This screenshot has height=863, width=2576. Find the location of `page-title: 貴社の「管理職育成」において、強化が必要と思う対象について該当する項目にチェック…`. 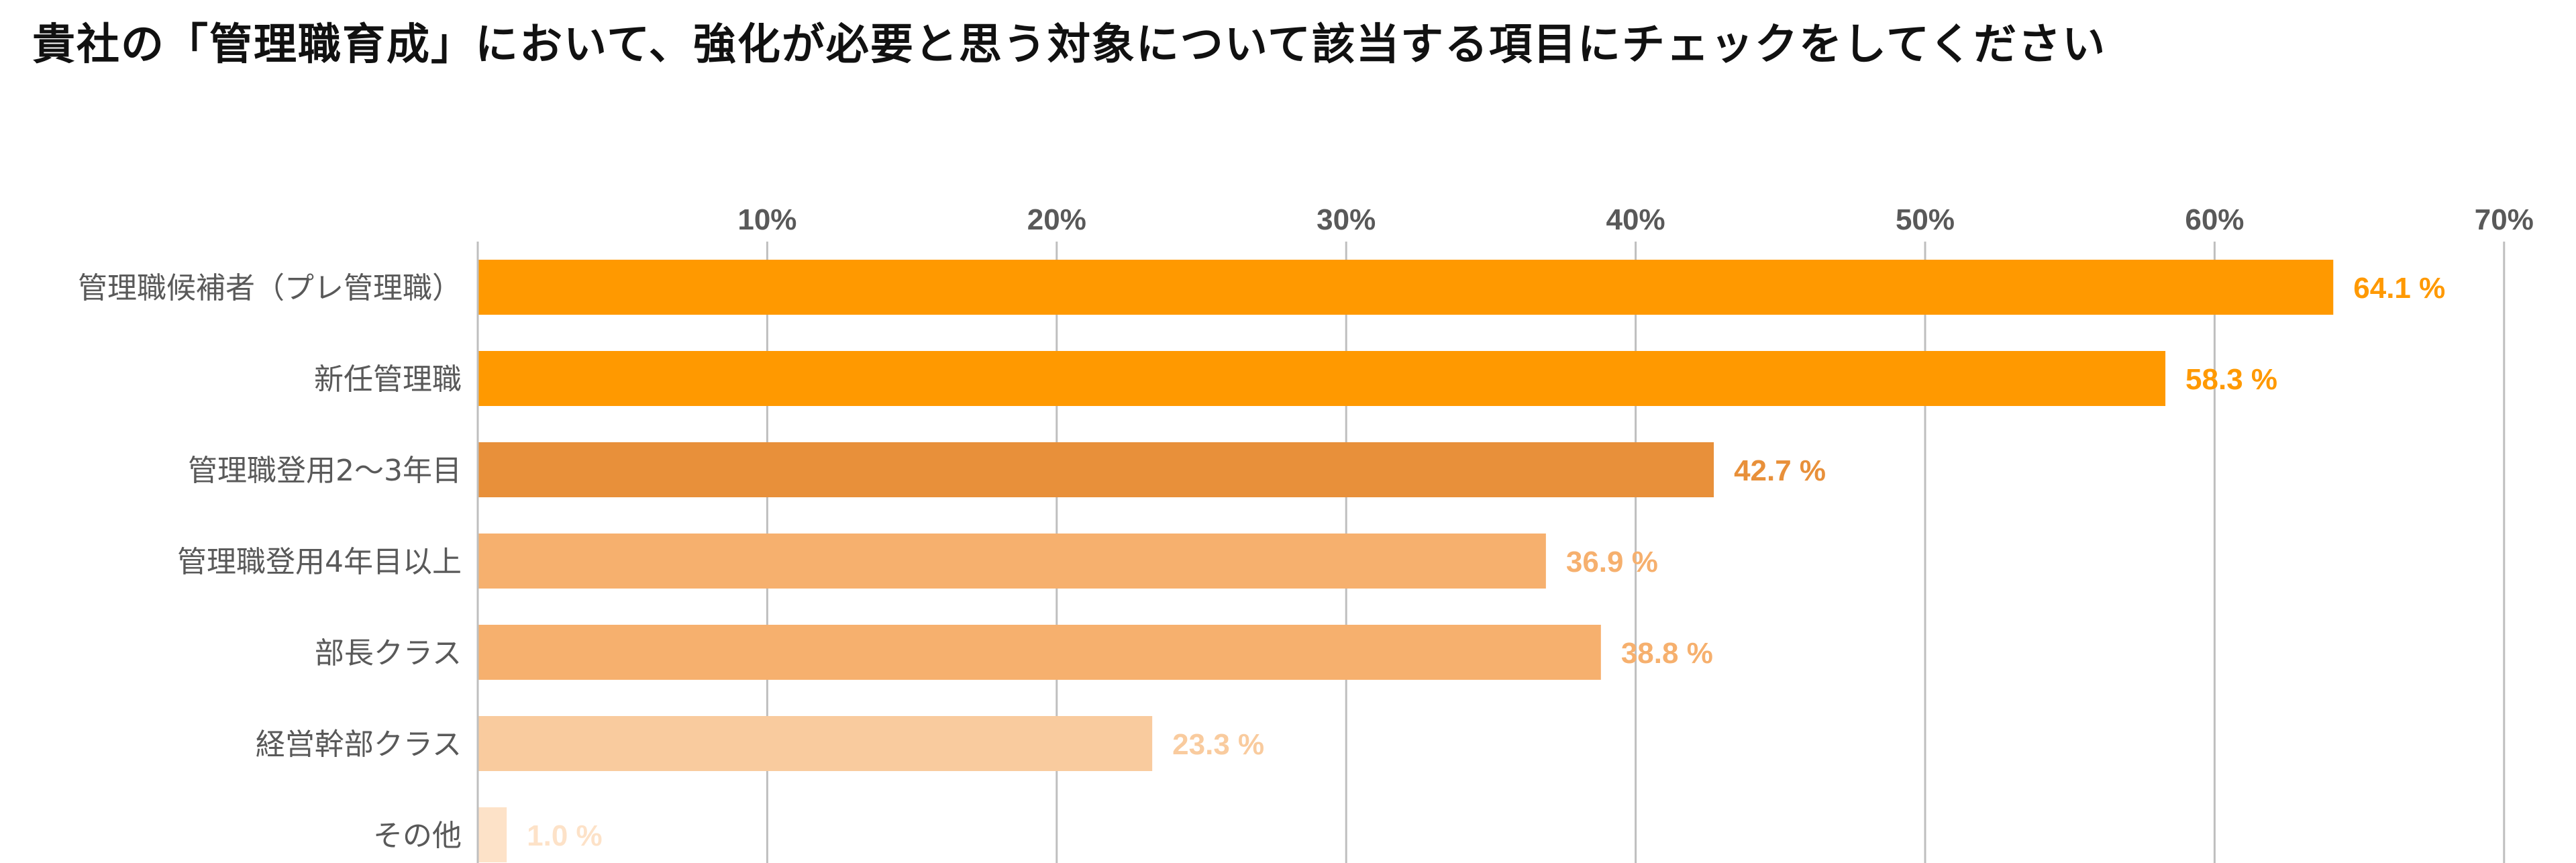

page-title: 貴社の「管理職育成」において、強化が必要と思う対象について該当する項目にチェック… is located at coordinates (1069, 45).